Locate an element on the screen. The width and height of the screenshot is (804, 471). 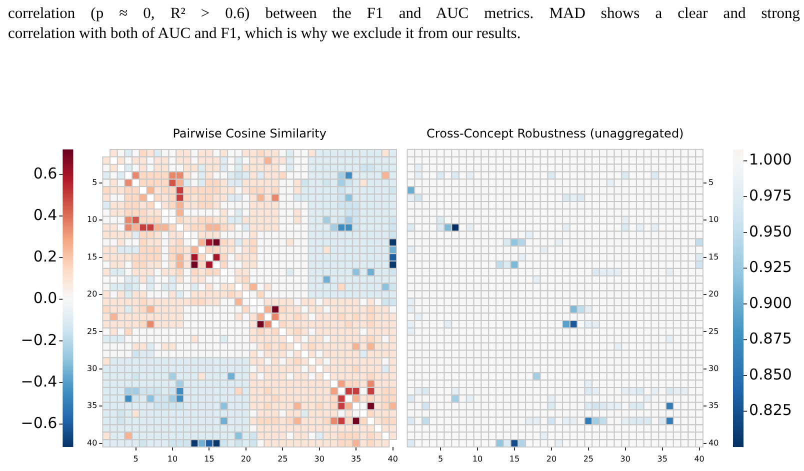
color-bar-label: 1.000 is located at coordinates (770, 159).